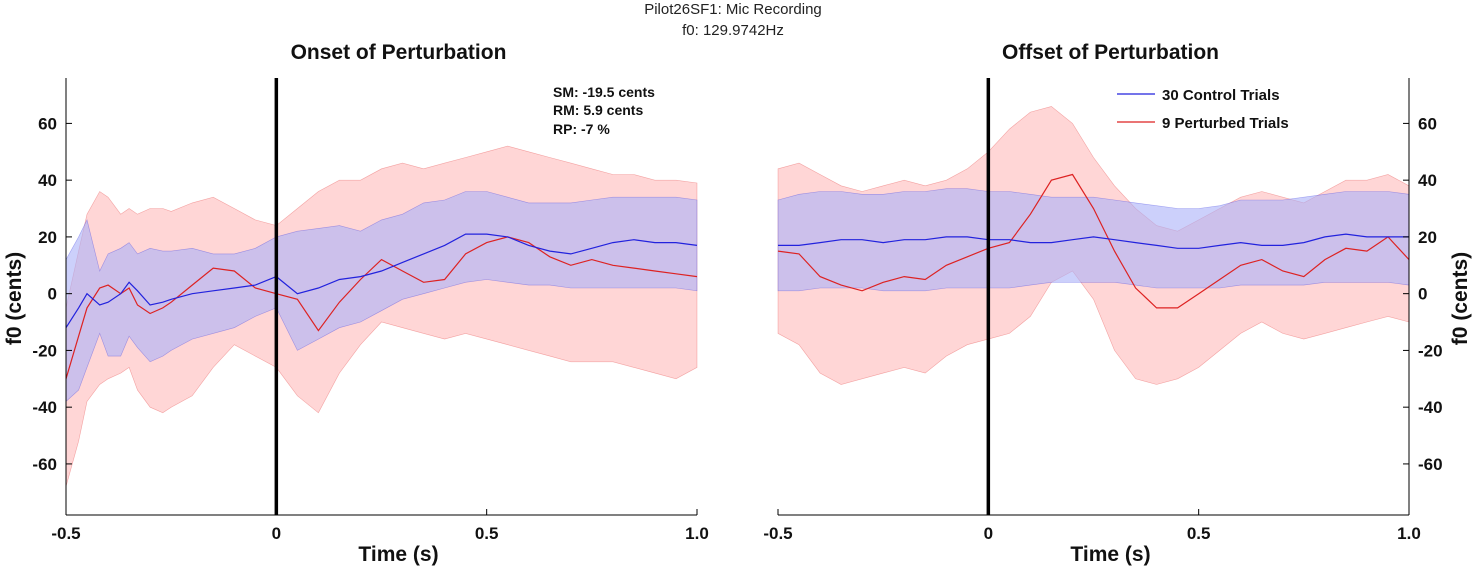 The image size is (1472, 573). What do you see at coordinates (44, 407) in the screenshot?
I see `onset-y-tick-label: -40` at bounding box center [44, 407].